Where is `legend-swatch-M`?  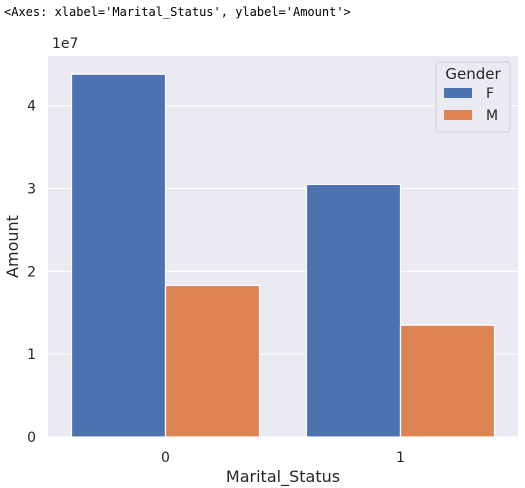 legend-swatch-M is located at coordinates (458, 115).